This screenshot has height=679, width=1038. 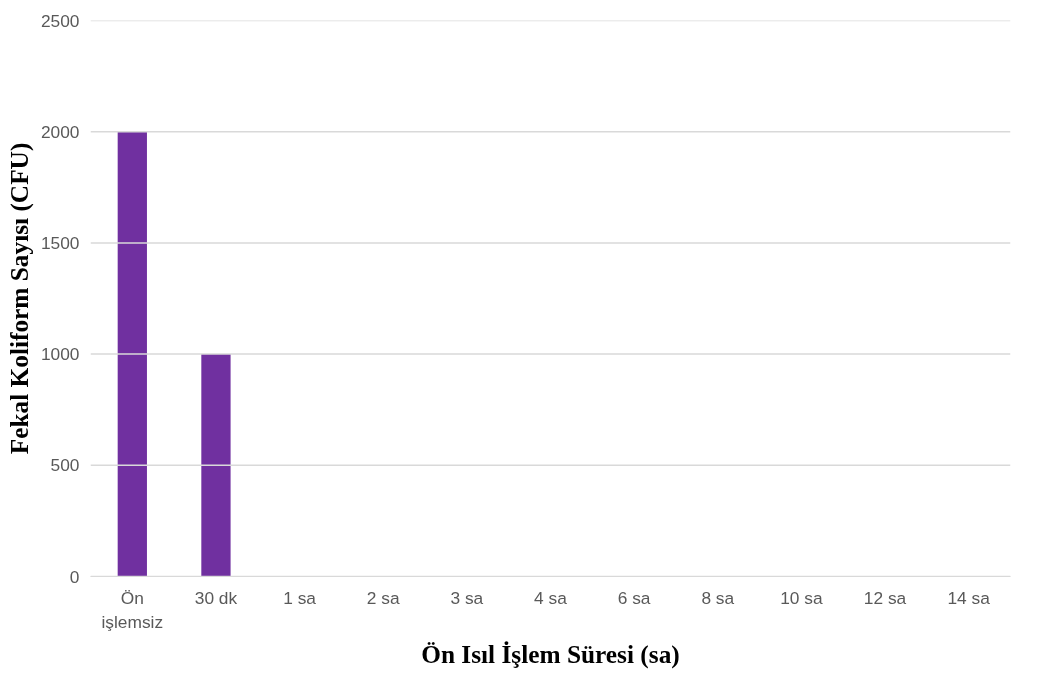 What do you see at coordinates (19, 298) in the screenshot?
I see `y-axis-title: Fekal Koliform Sayısı (CFU)` at bounding box center [19, 298].